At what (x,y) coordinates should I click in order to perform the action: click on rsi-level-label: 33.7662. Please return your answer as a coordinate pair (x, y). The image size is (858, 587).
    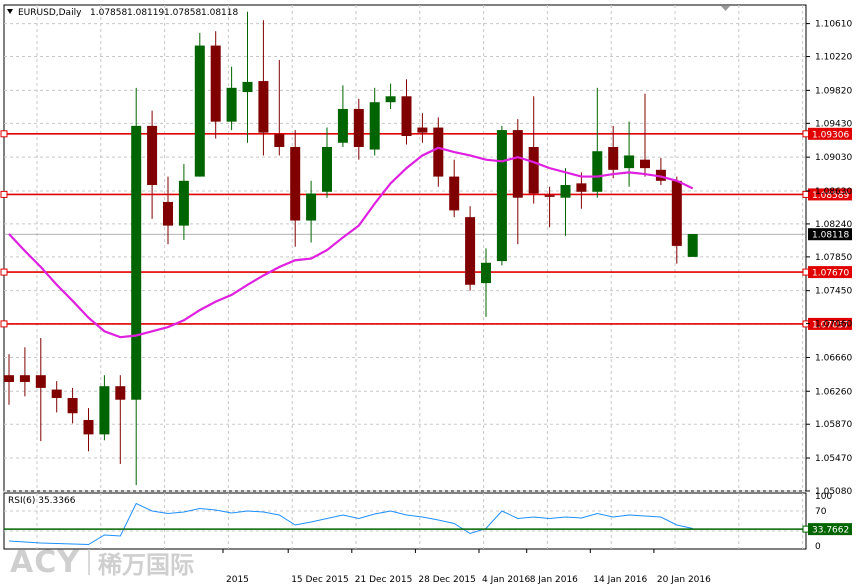
    Looking at the image, I should click on (830, 531).